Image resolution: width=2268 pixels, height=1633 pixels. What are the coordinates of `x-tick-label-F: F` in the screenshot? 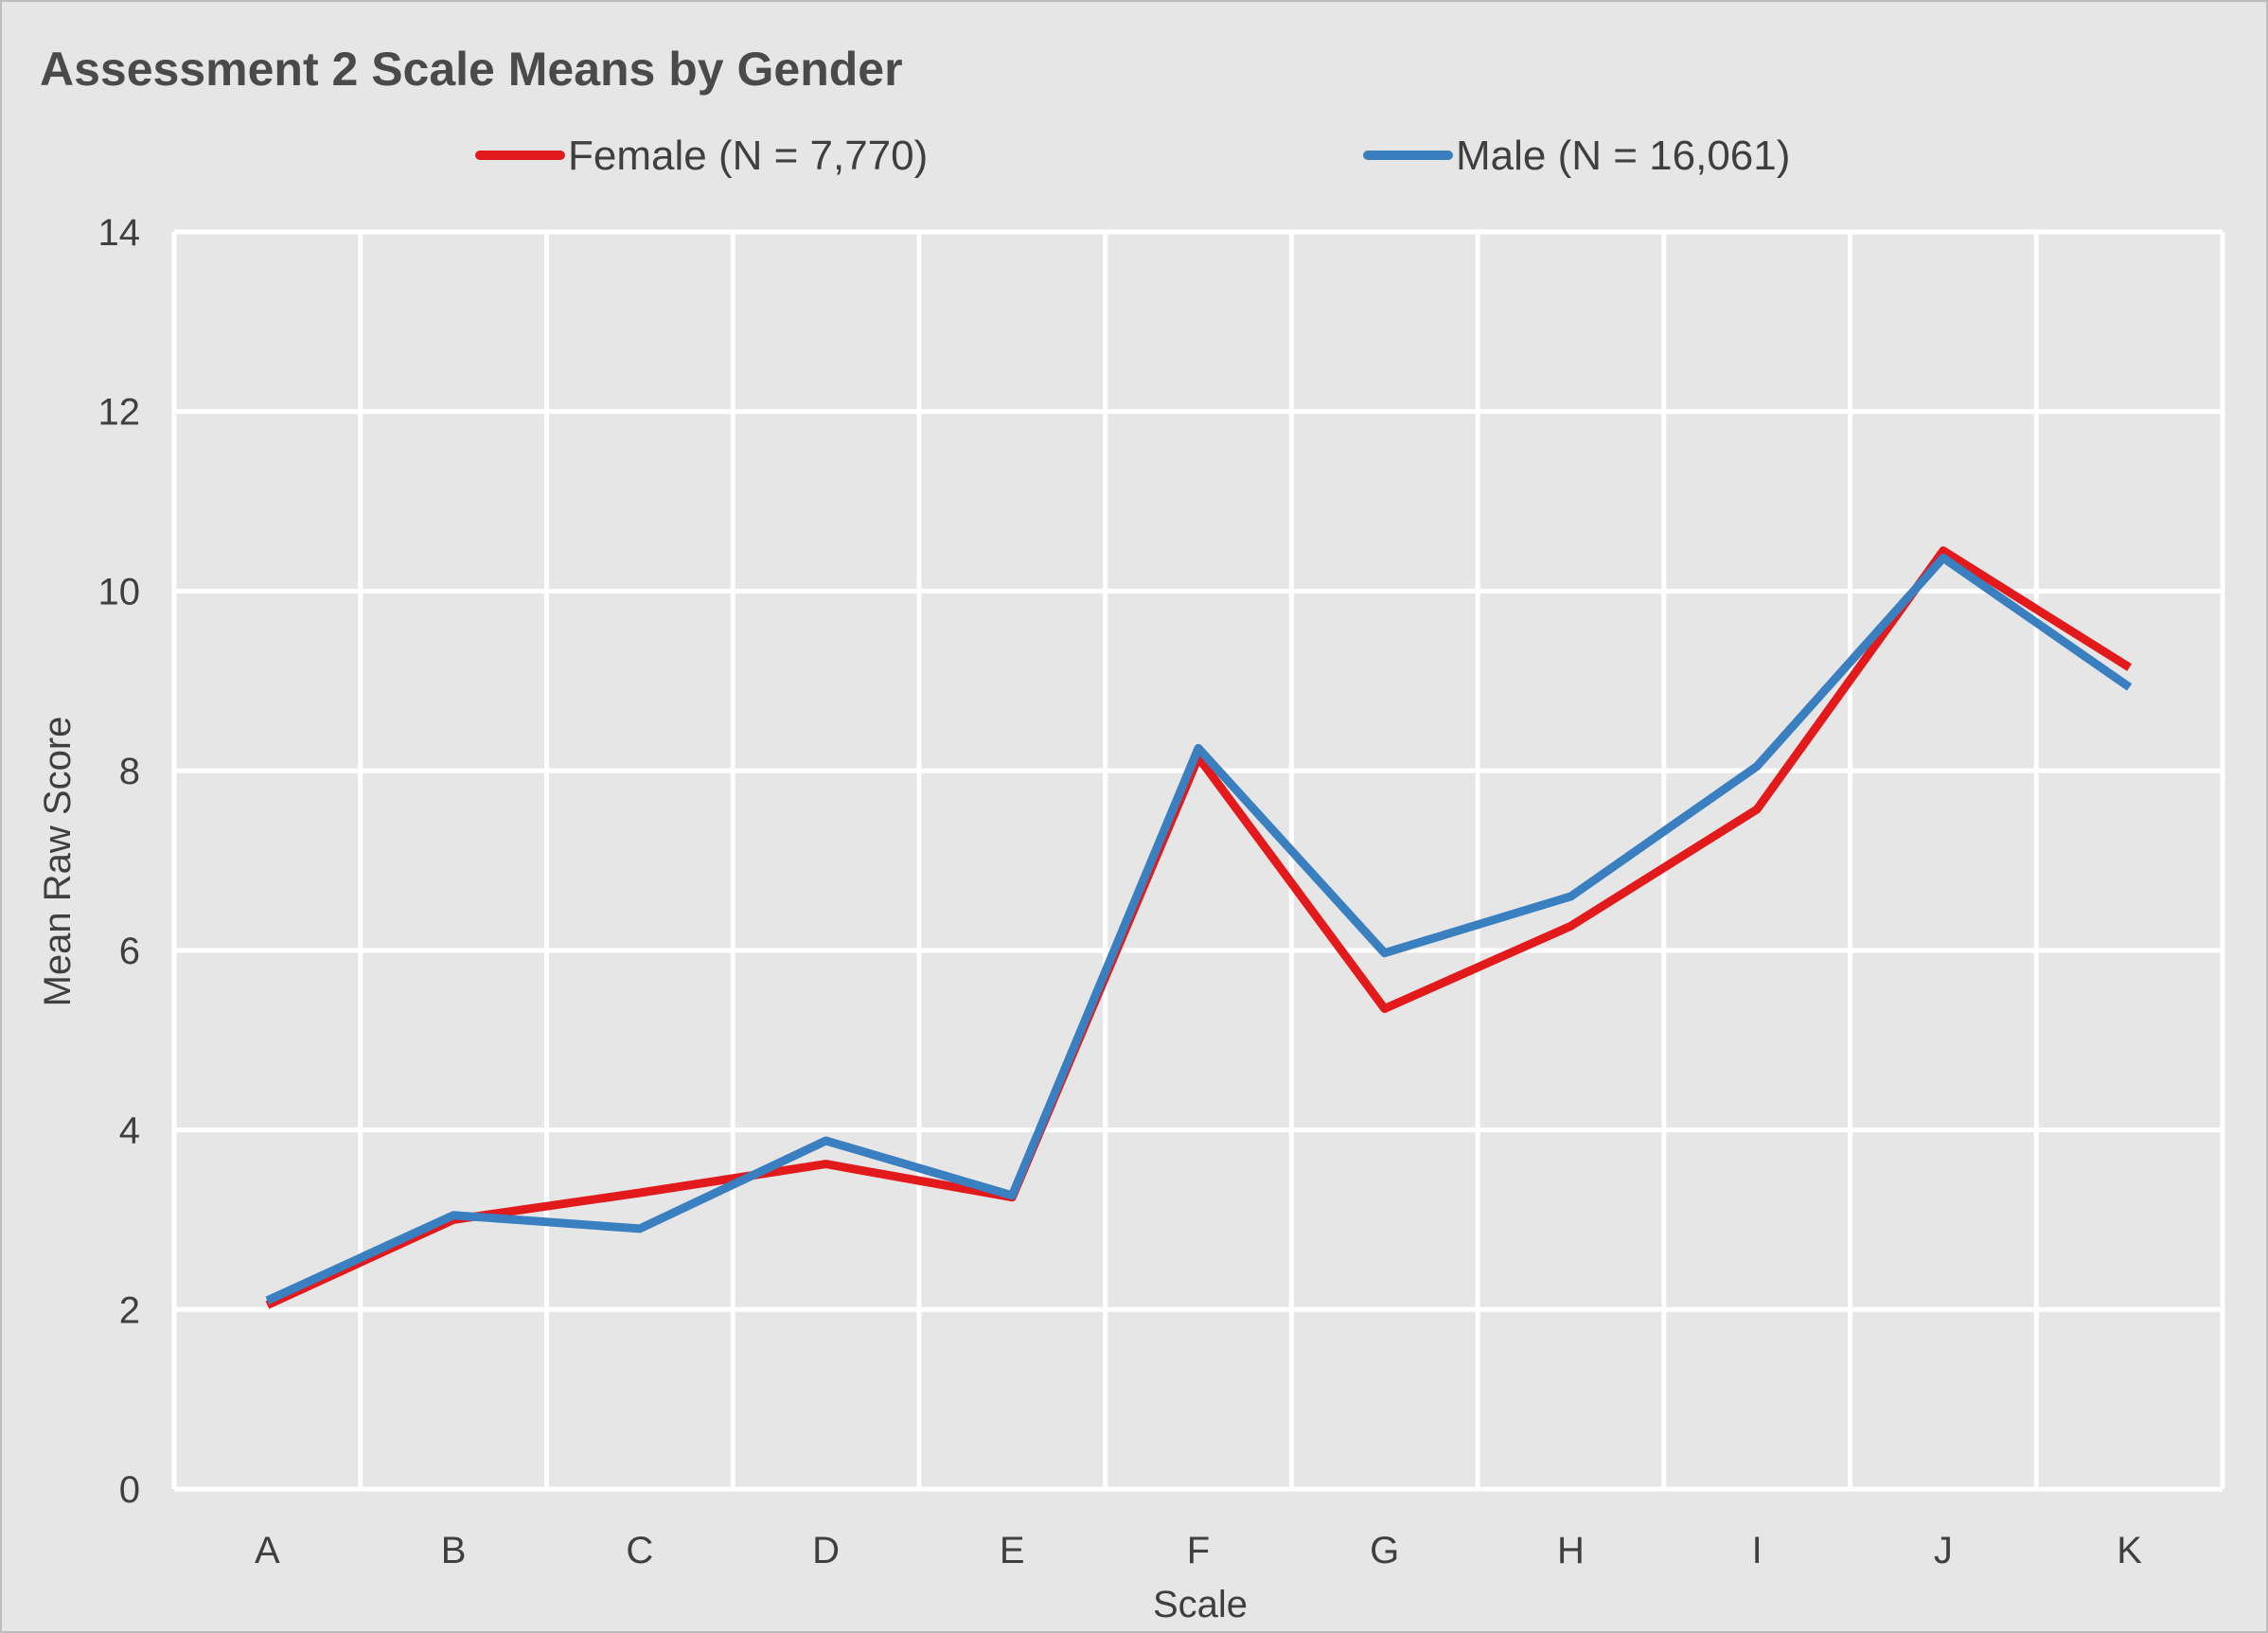 It's located at (1198, 1550).